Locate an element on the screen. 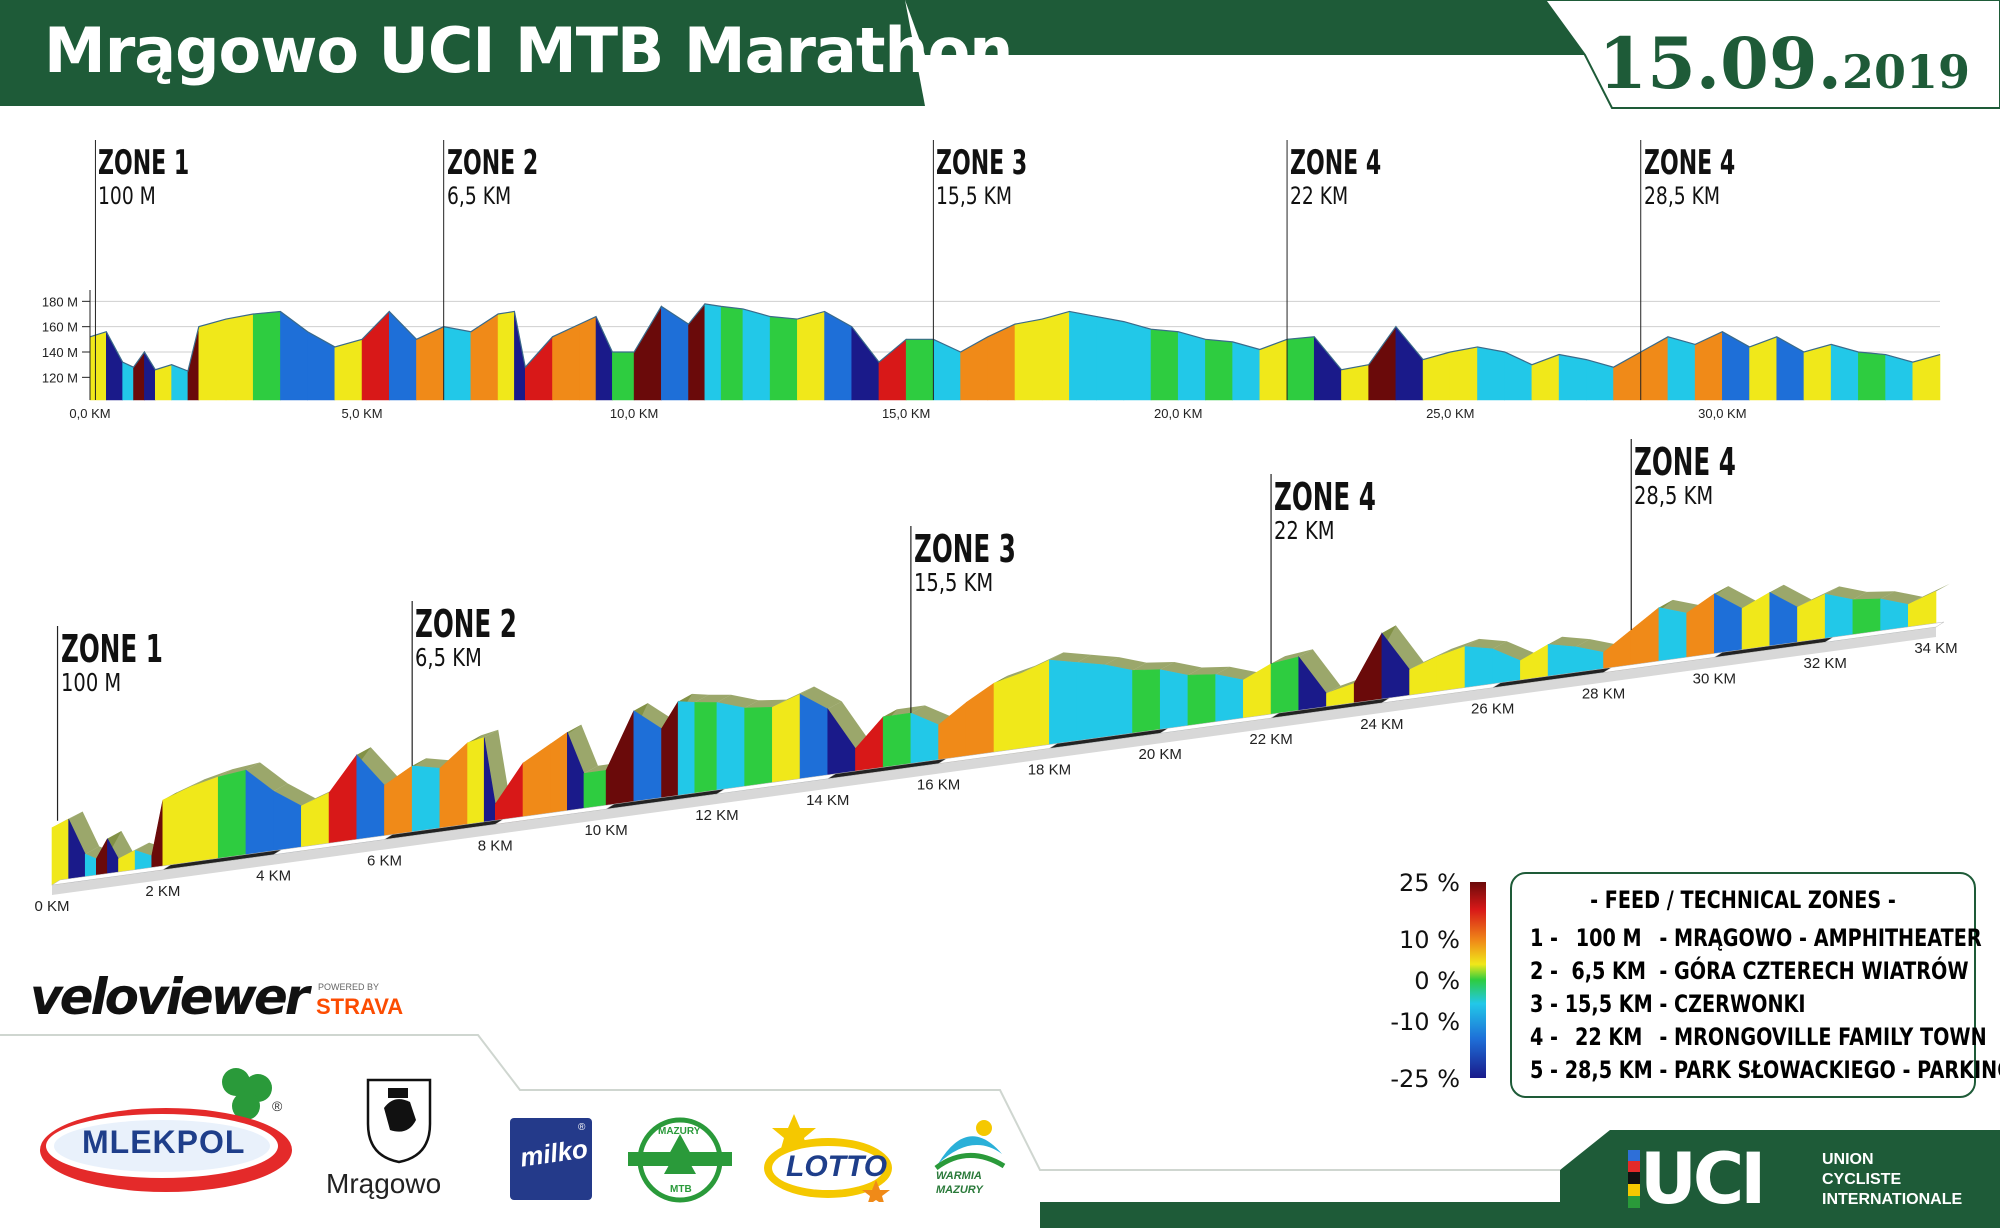  event-date: 15.09.2019 is located at coordinates (1784, 63).